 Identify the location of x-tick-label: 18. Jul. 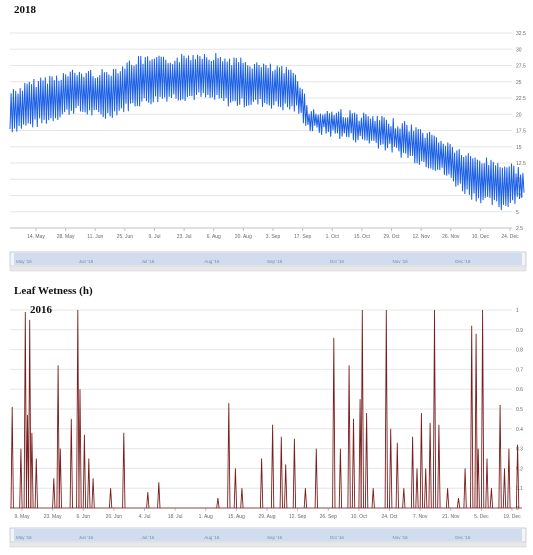
(175, 517).